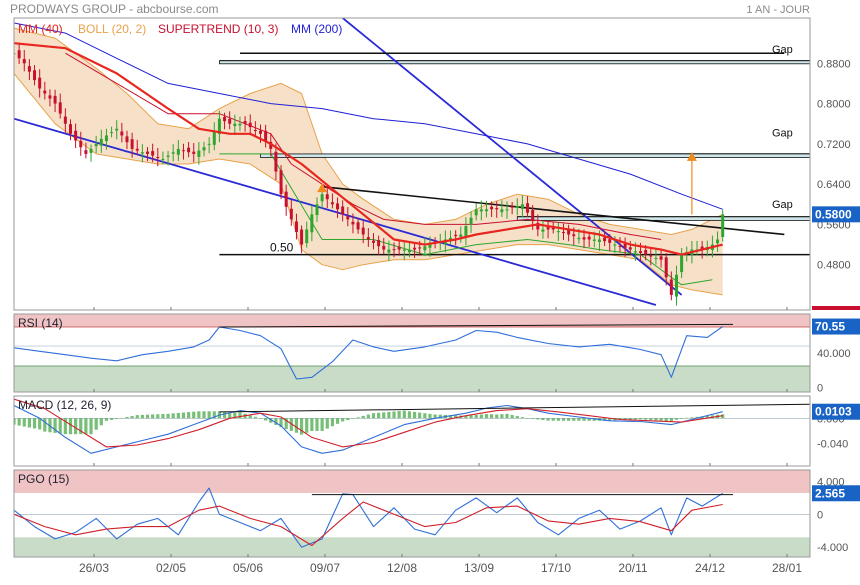  I want to click on x-tick-label: 17/10, so click(556, 568).